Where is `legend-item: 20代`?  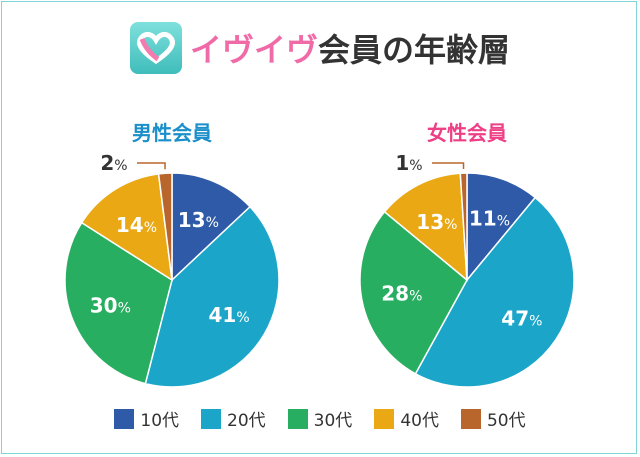
legend-item: 20代 is located at coordinates (233, 418).